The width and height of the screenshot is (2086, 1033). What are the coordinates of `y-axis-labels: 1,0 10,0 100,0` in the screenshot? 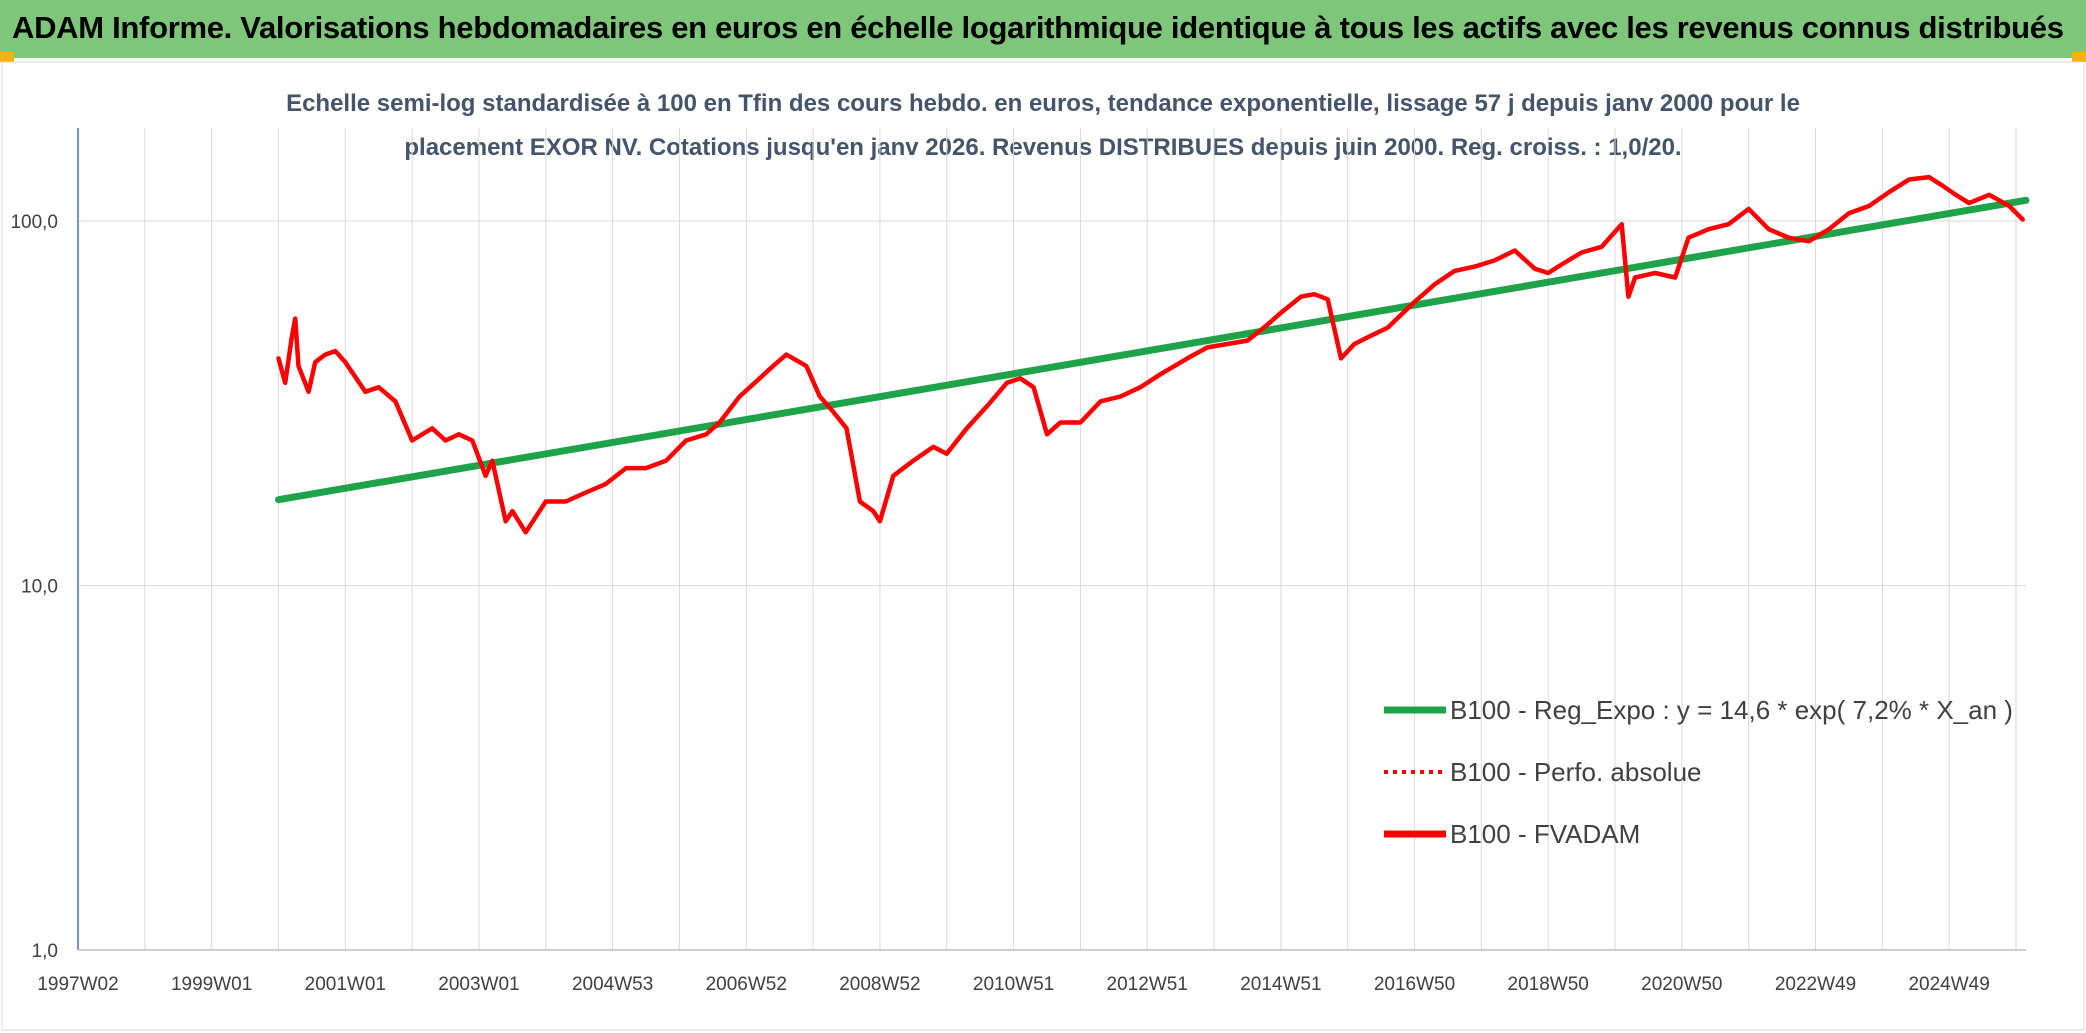 It's located at (34, 587).